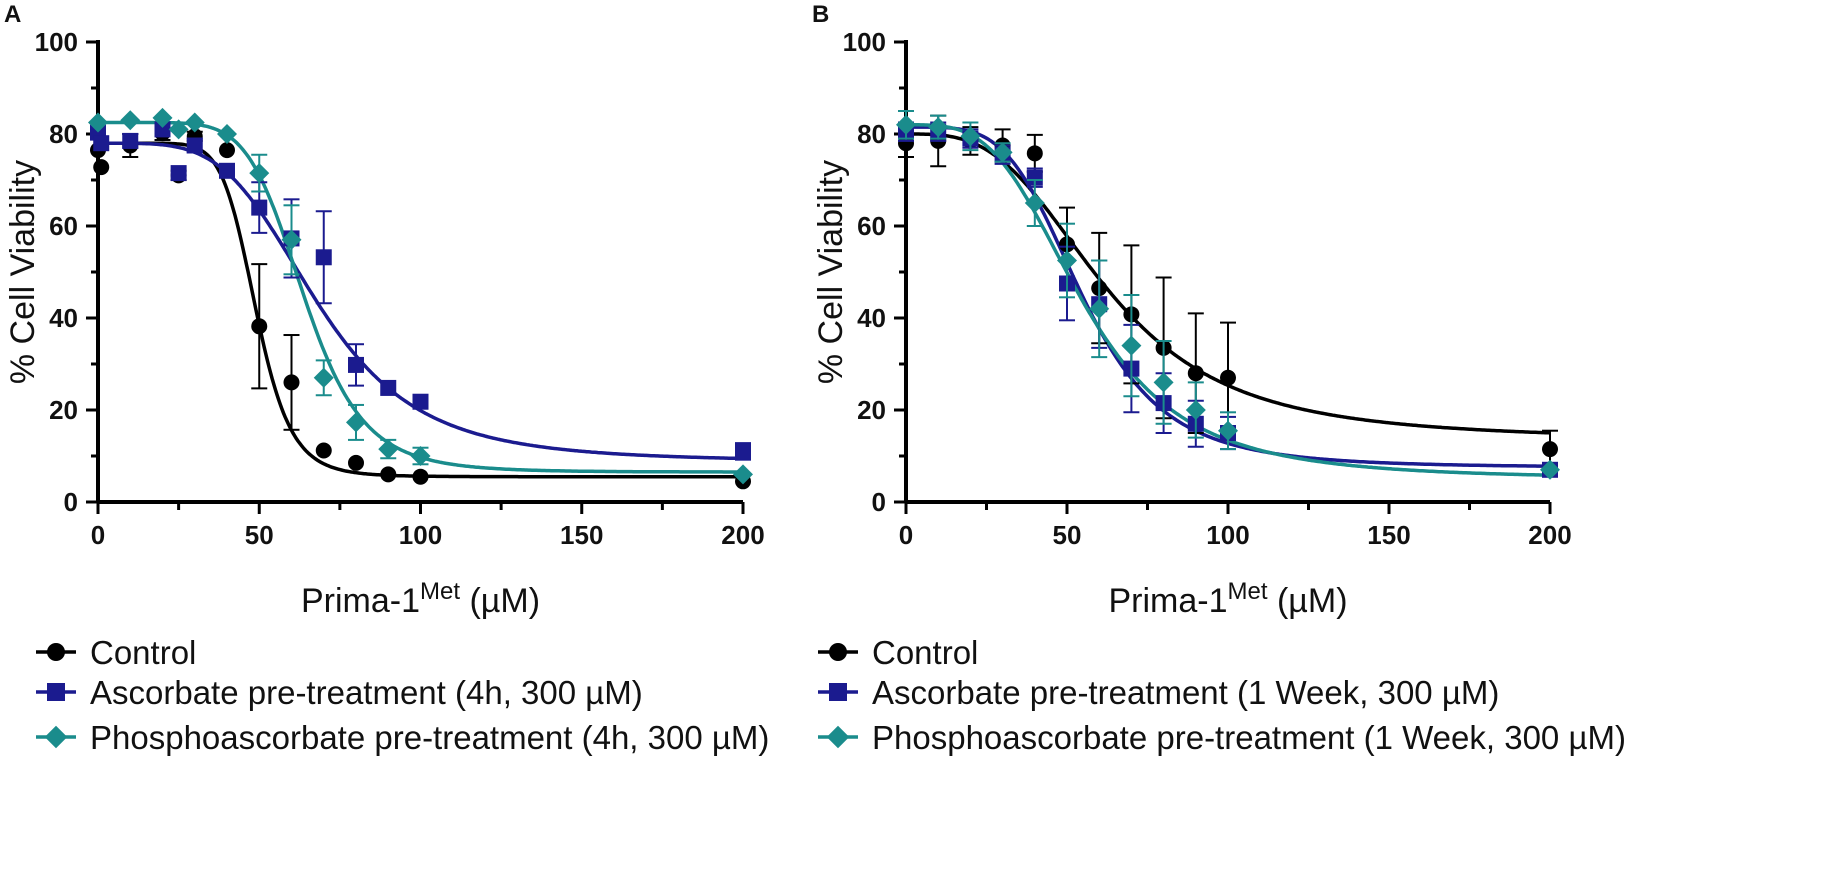  I want to click on x-axis-label-superscript: Met, so click(440, 591).